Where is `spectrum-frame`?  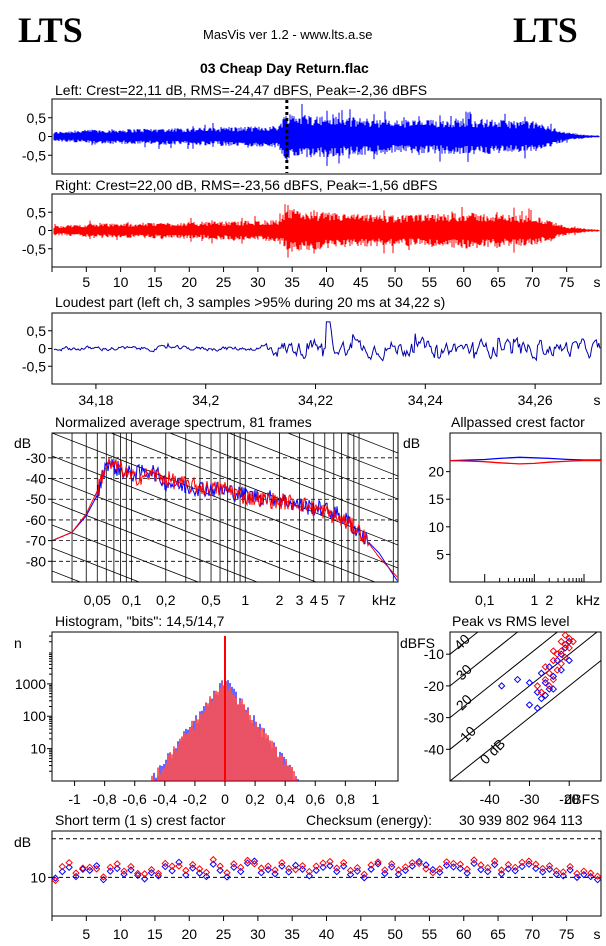
spectrum-frame is located at coordinates (225, 507).